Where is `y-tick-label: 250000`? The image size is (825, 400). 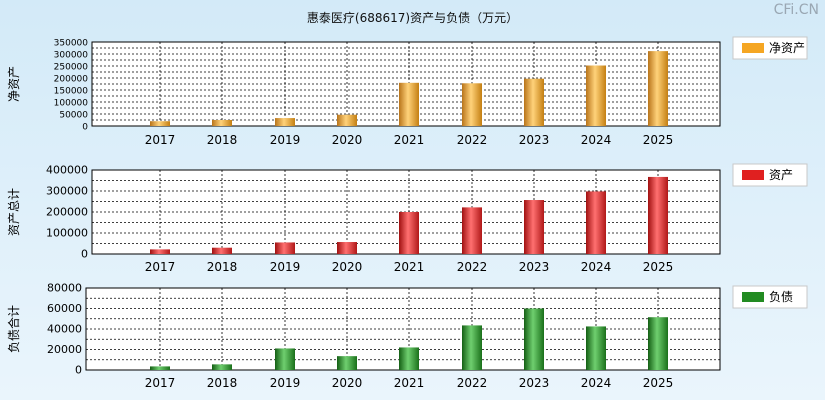
y-tick-label: 250000 is located at coordinates (71, 68).